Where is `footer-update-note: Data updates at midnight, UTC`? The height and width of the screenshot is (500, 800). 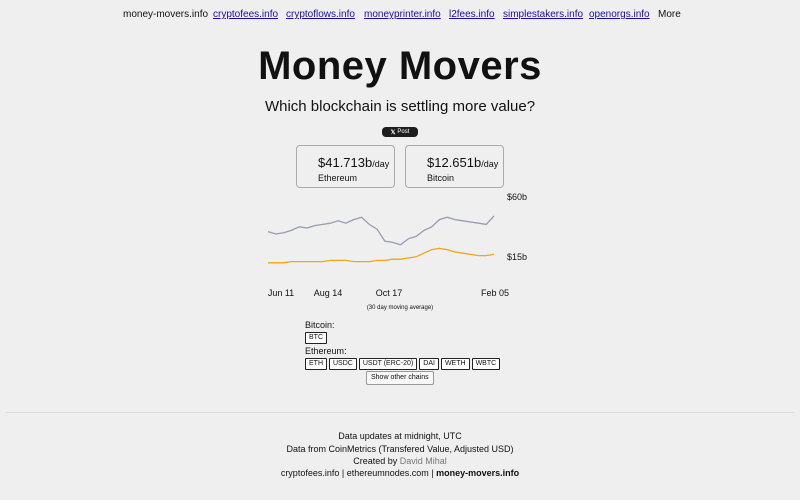
footer-update-note: Data updates at midnight, UTC is located at coordinates (400, 436).